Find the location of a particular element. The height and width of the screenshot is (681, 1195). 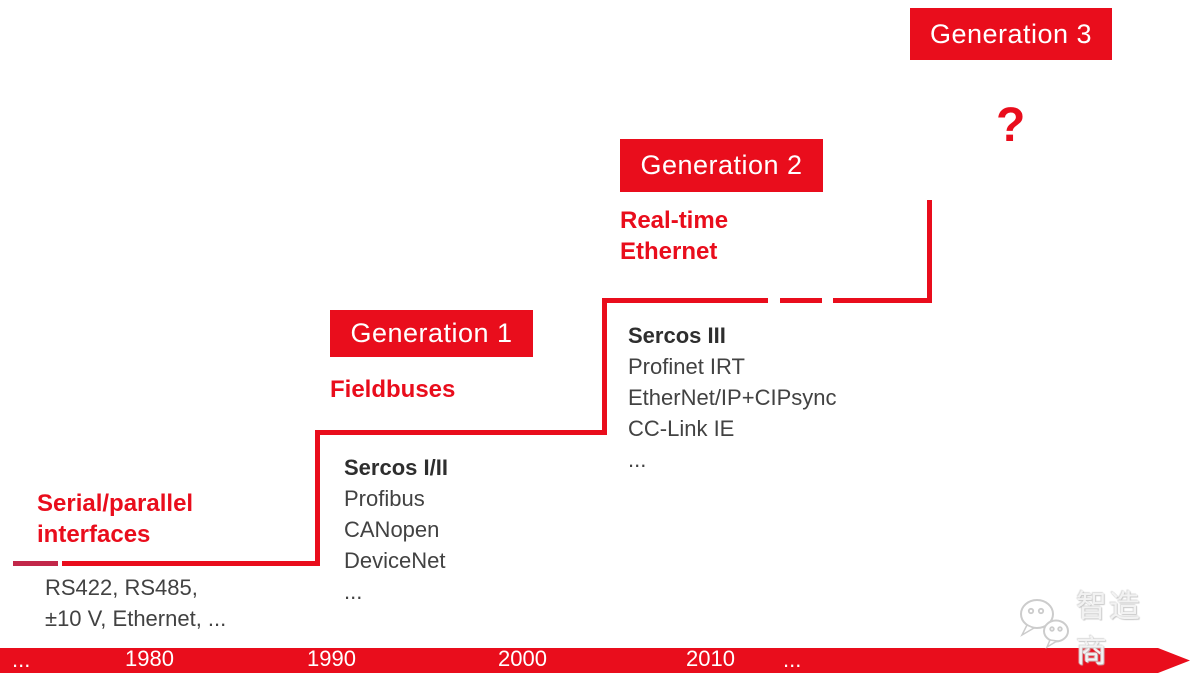

step-line-era0-horizontal is located at coordinates (191, 563).